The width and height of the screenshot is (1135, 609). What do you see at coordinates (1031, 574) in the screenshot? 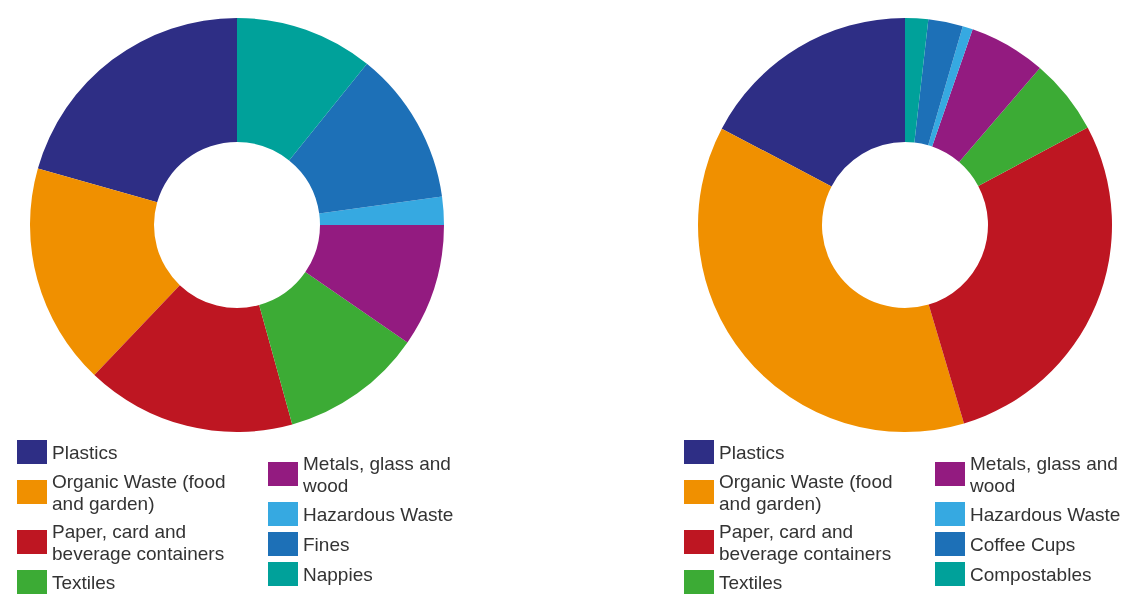
I see `legend-label: Compostables` at bounding box center [1031, 574].